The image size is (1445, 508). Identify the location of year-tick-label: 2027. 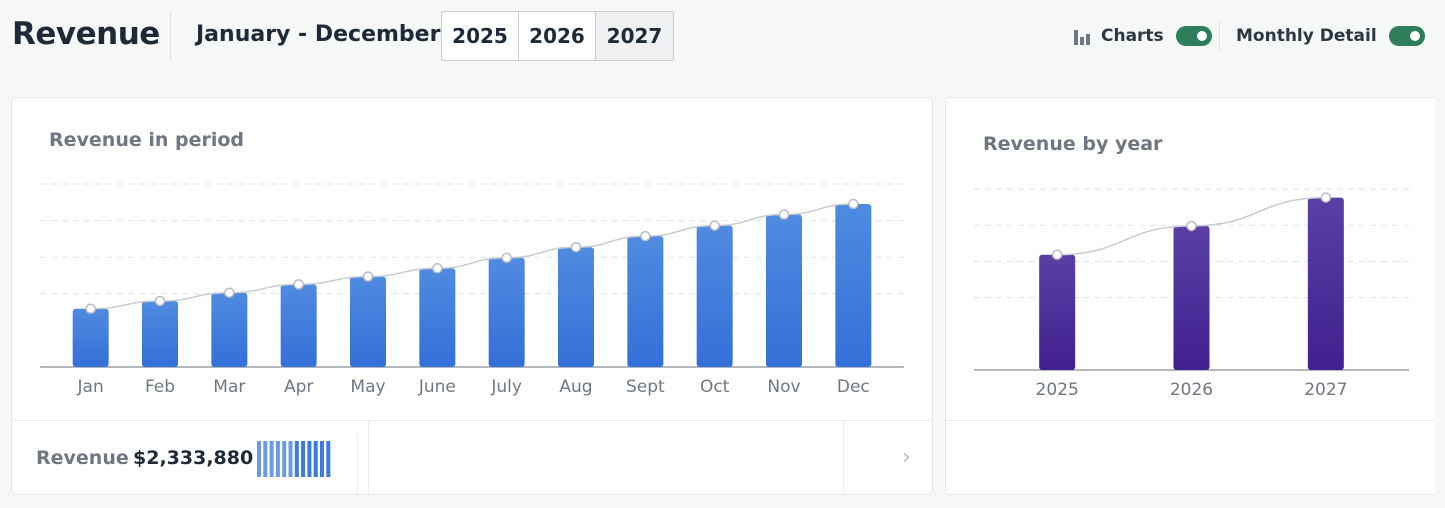
(1325, 390).